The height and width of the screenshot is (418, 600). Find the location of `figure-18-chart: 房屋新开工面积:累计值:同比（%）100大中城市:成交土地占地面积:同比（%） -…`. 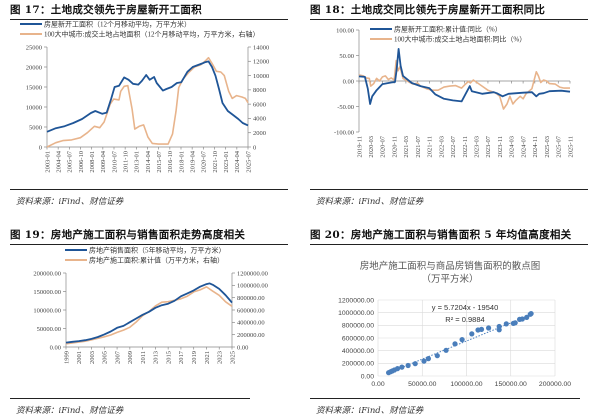

figure-18-chart: 房屋新开工面积:累计值:同比（%）100大中城市:成交土地占地面积:同比（%） -… is located at coordinates (454, 91).